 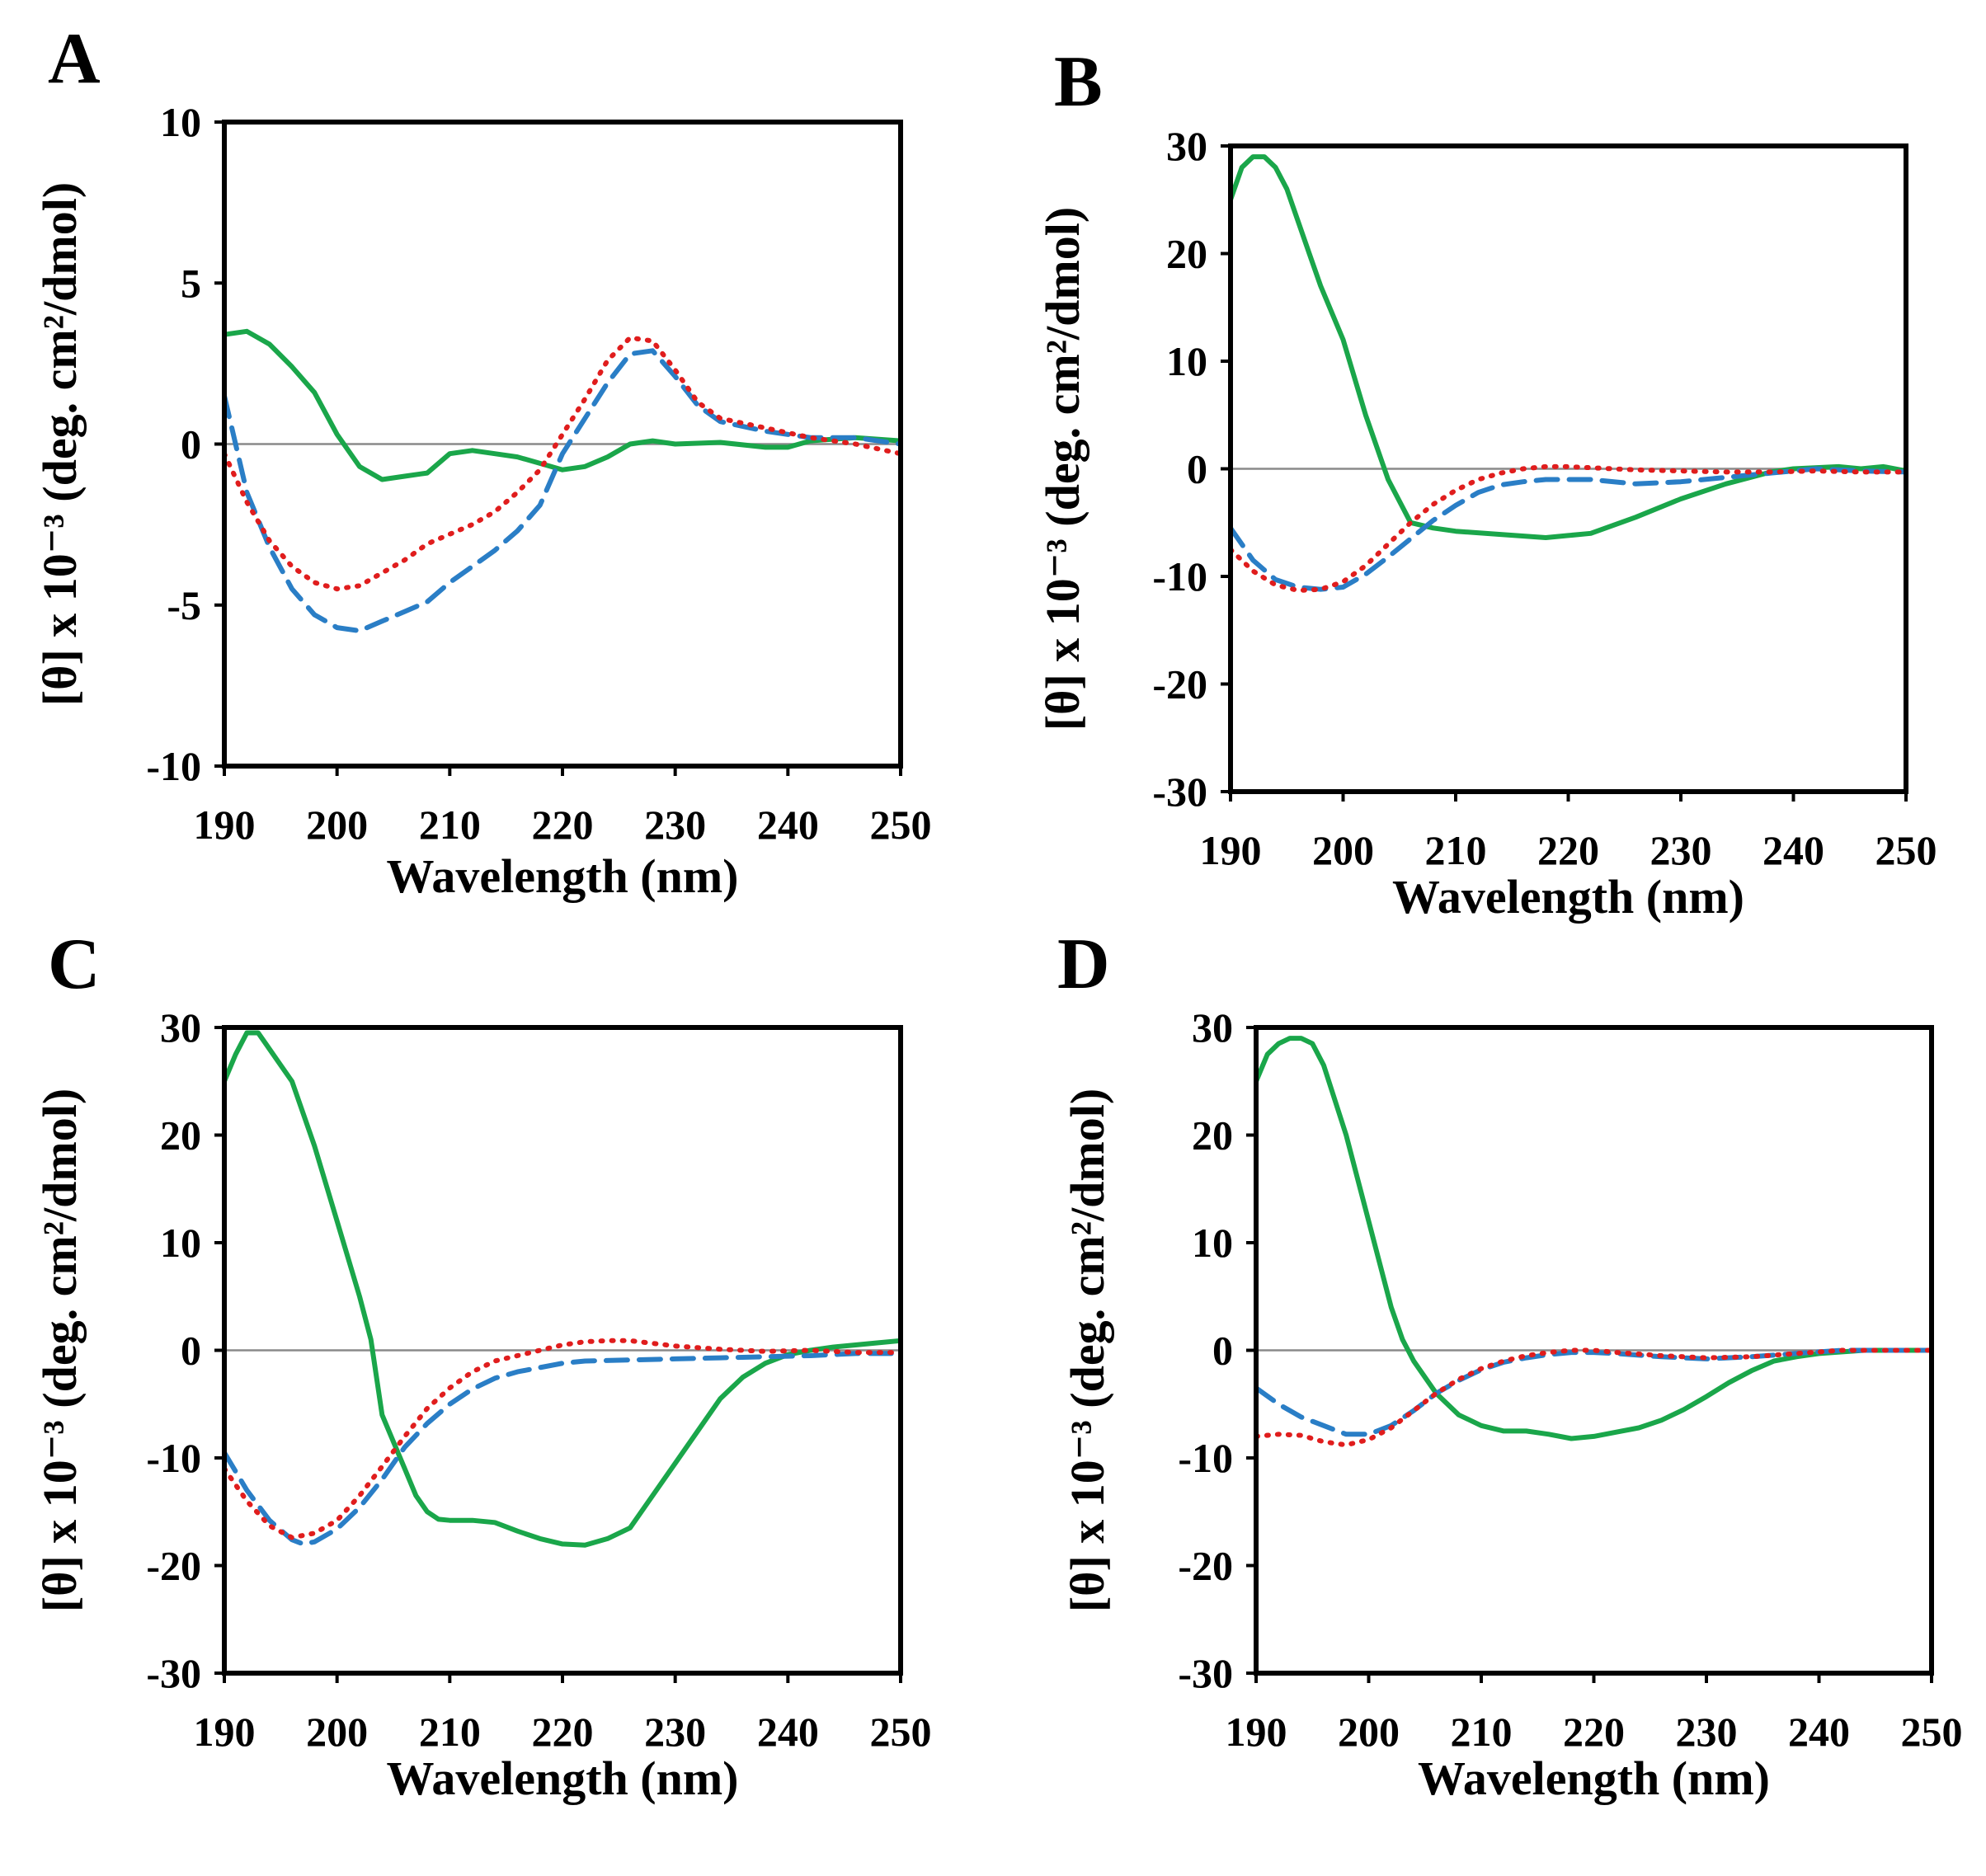 What do you see at coordinates (1083, 964) in the screenshot?
I see `panel-letter: D` at bounding box center [1083, 964].